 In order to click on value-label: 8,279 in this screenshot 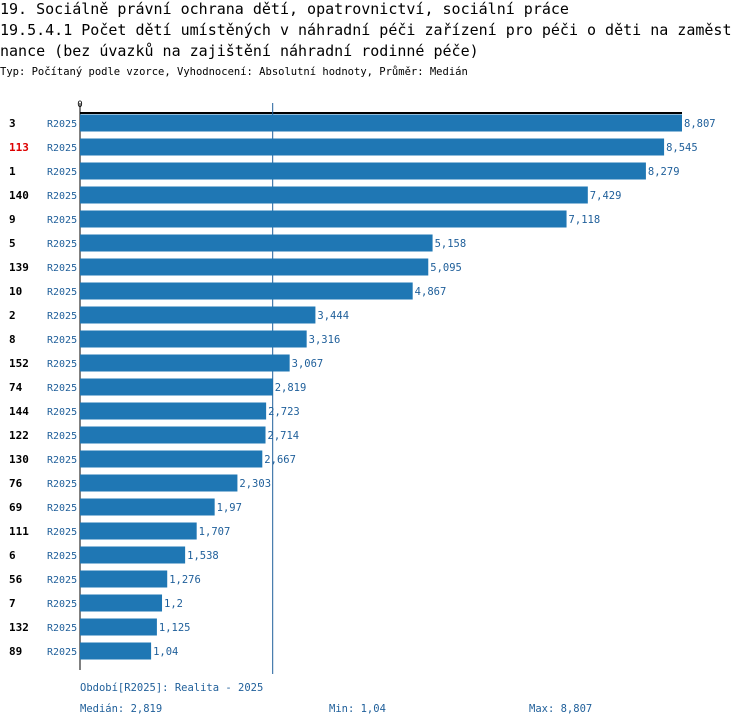, I will do `click(664, 172)`.